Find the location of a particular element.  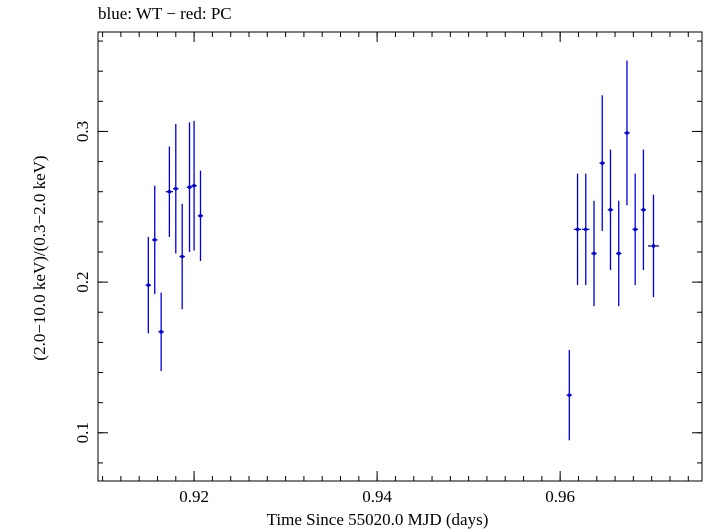

x-tick-label: 0.94 is located at coordinates (377, 496).